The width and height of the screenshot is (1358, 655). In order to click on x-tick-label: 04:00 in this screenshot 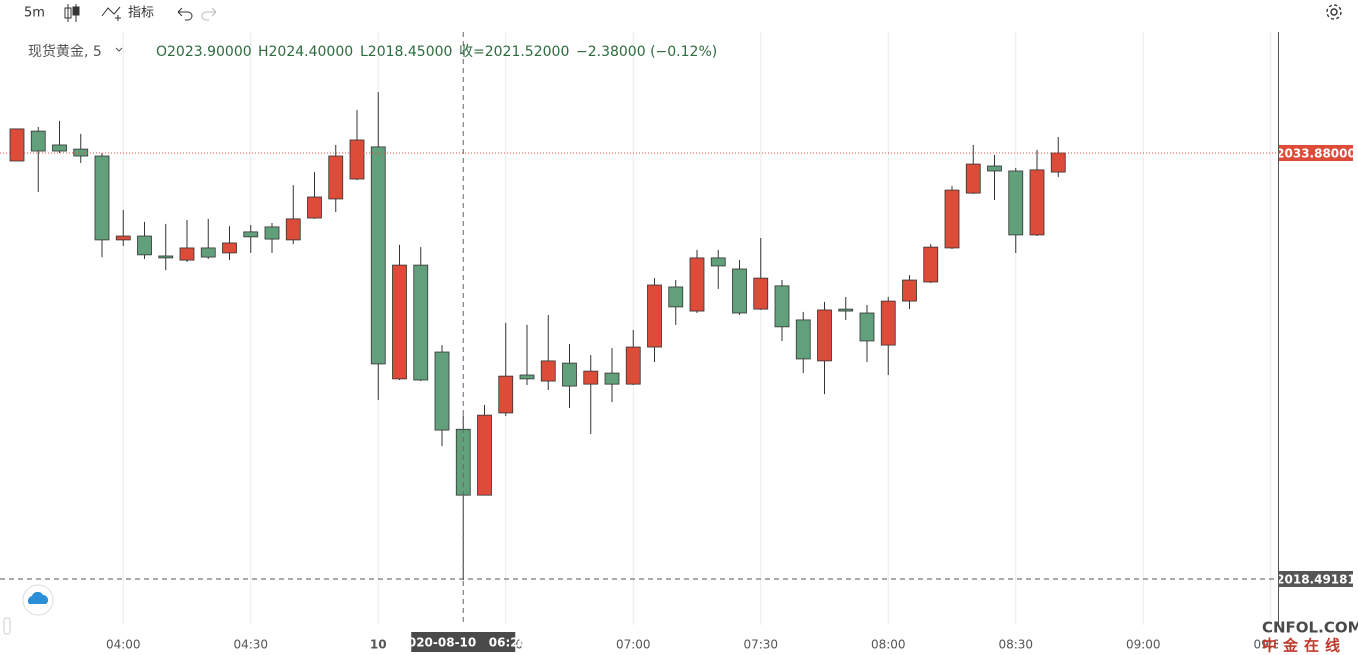, I will do `click(123, 645)`.